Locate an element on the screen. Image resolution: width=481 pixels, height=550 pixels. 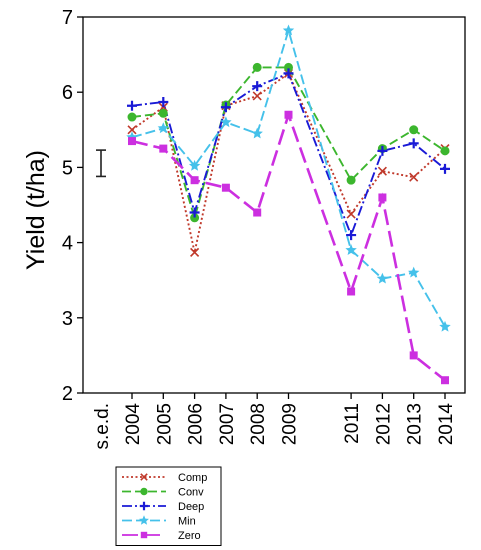
point-deep-2012 is located at coordinates (382, 150).